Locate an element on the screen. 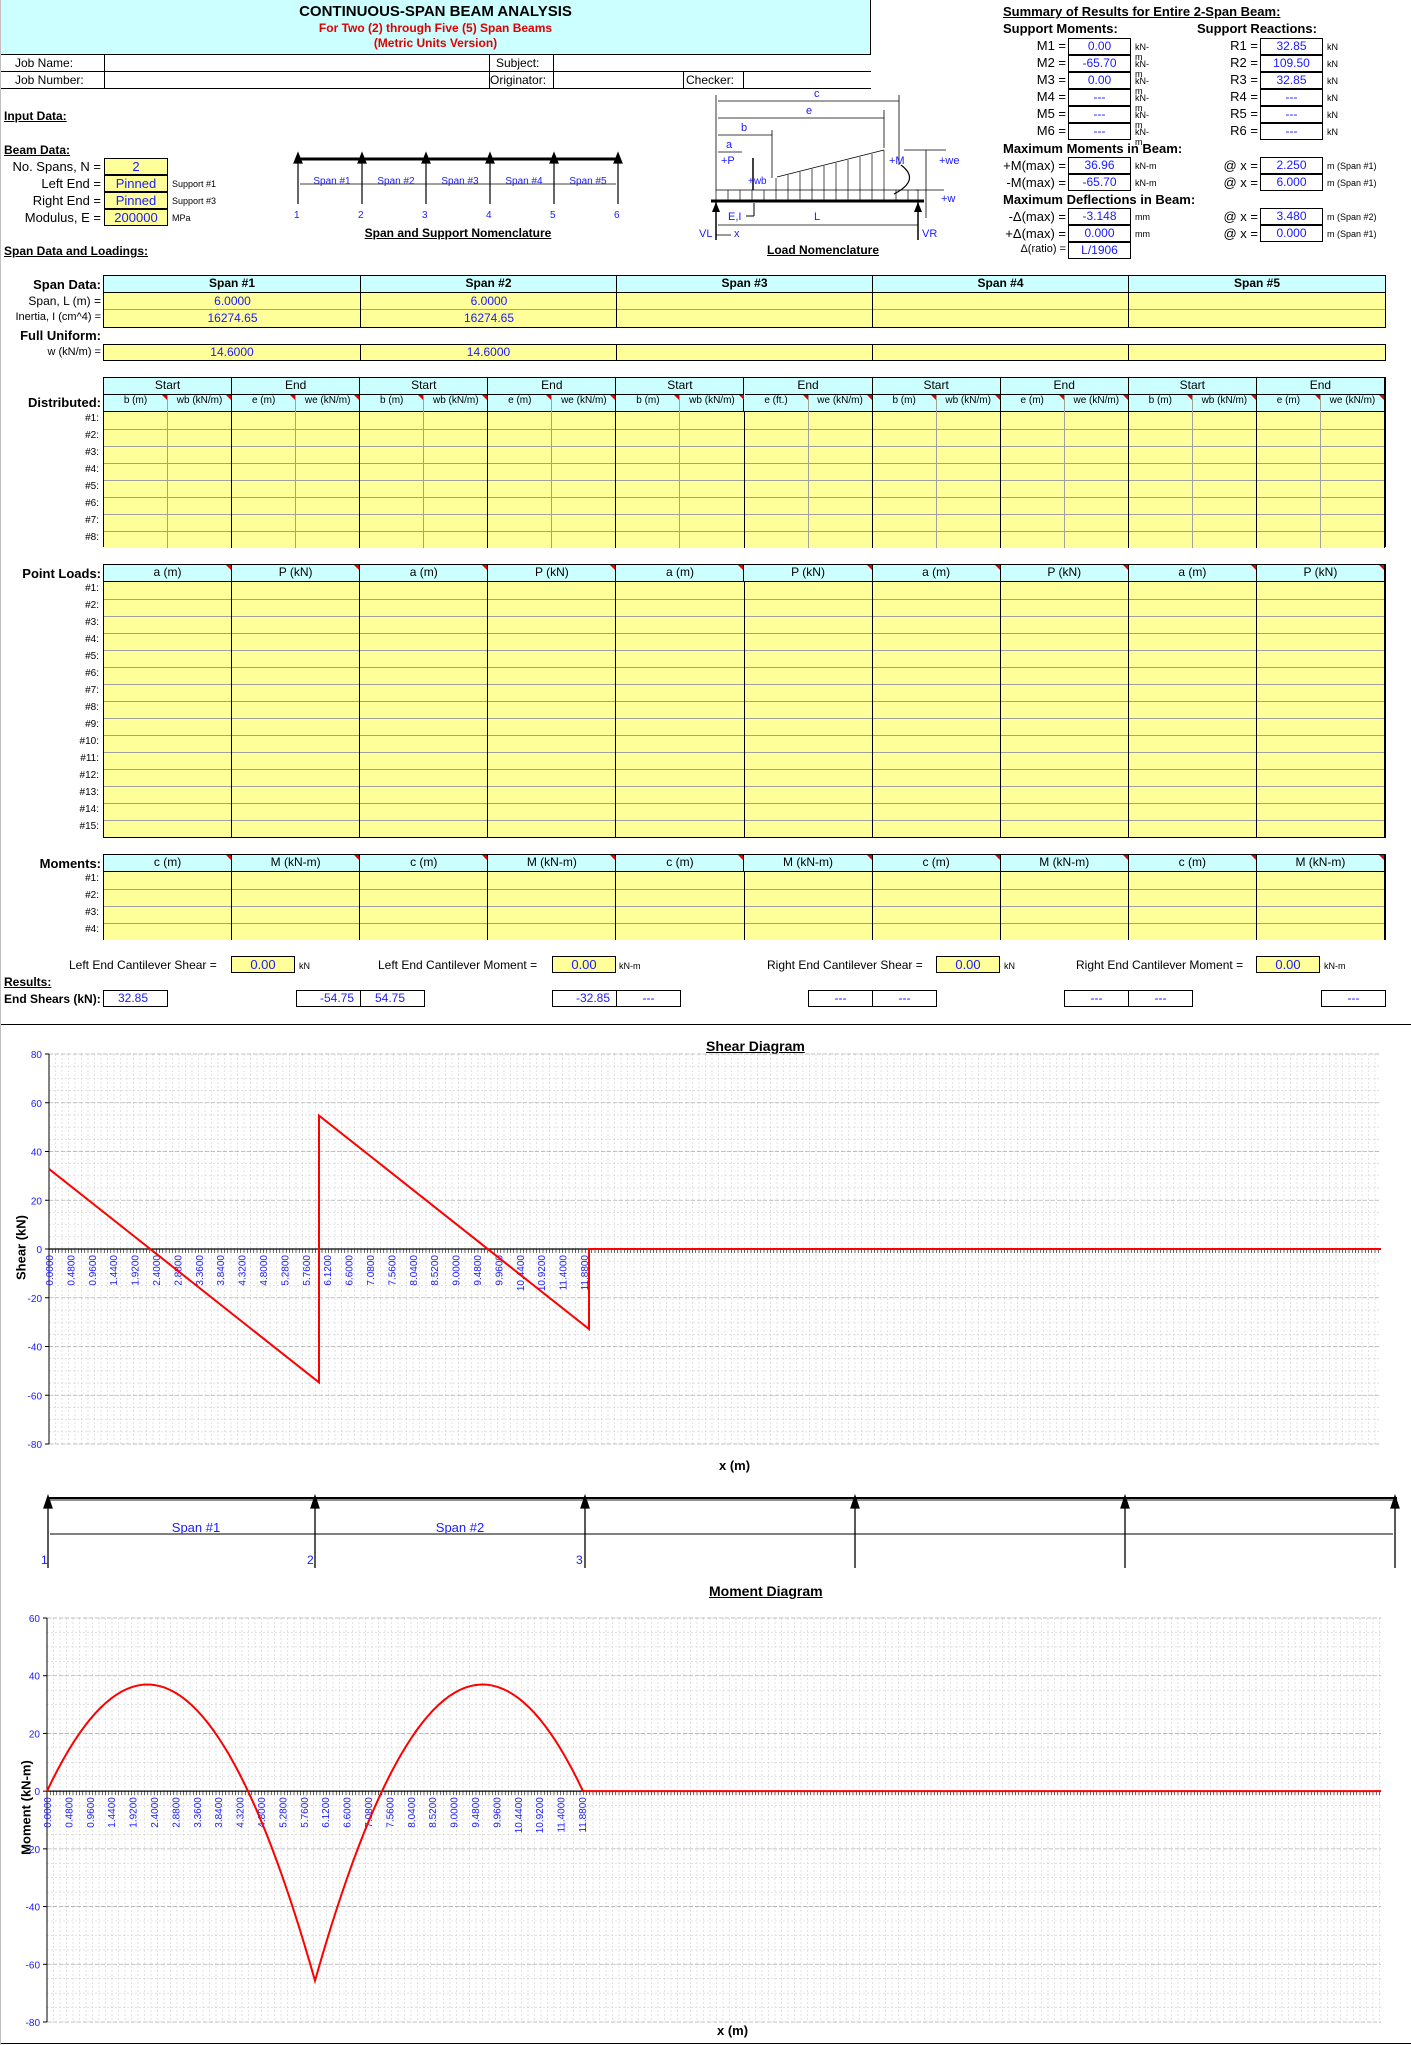 This screenshot has width=1411, height=2045. checker-label: Checker: is located at coordinates (710, 80).